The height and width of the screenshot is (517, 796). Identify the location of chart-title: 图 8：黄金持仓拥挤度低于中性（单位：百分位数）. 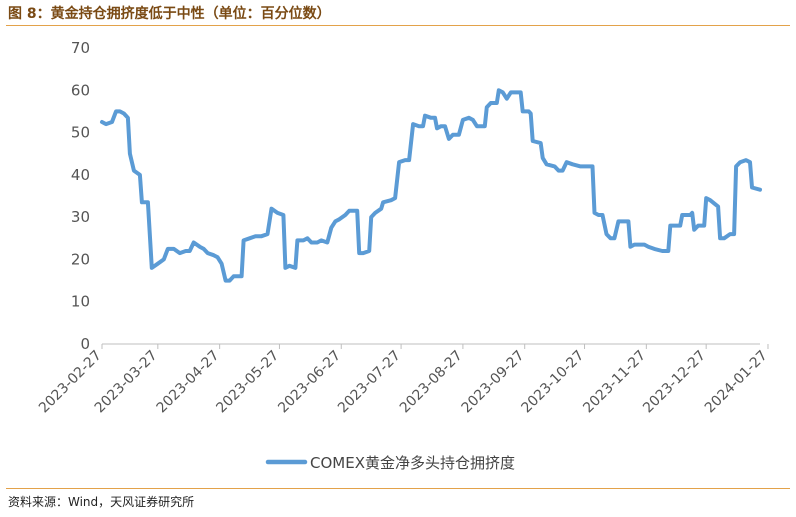
(169, 14).